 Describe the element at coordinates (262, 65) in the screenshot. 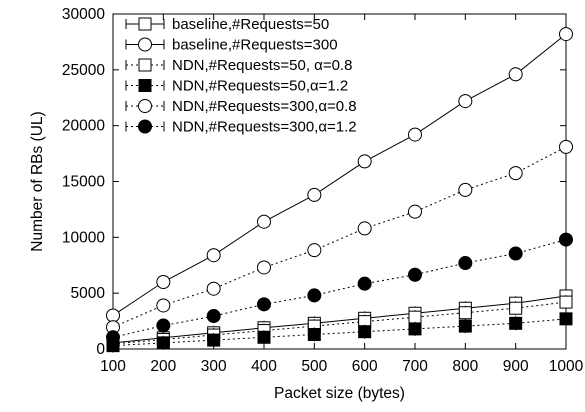

I see `legend-label: NDN,#Requests=50, α=0.8` at that location.